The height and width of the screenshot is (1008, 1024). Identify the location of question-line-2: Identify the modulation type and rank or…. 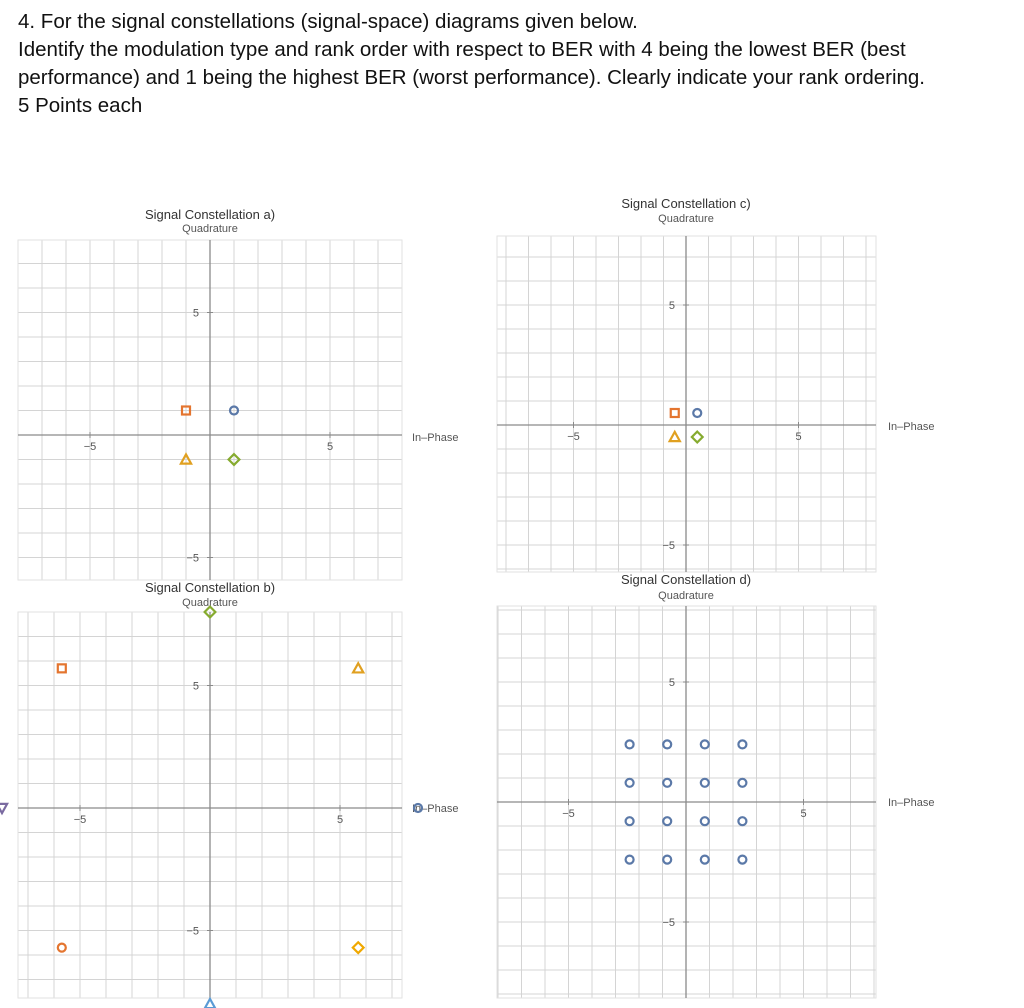
(462, 49).